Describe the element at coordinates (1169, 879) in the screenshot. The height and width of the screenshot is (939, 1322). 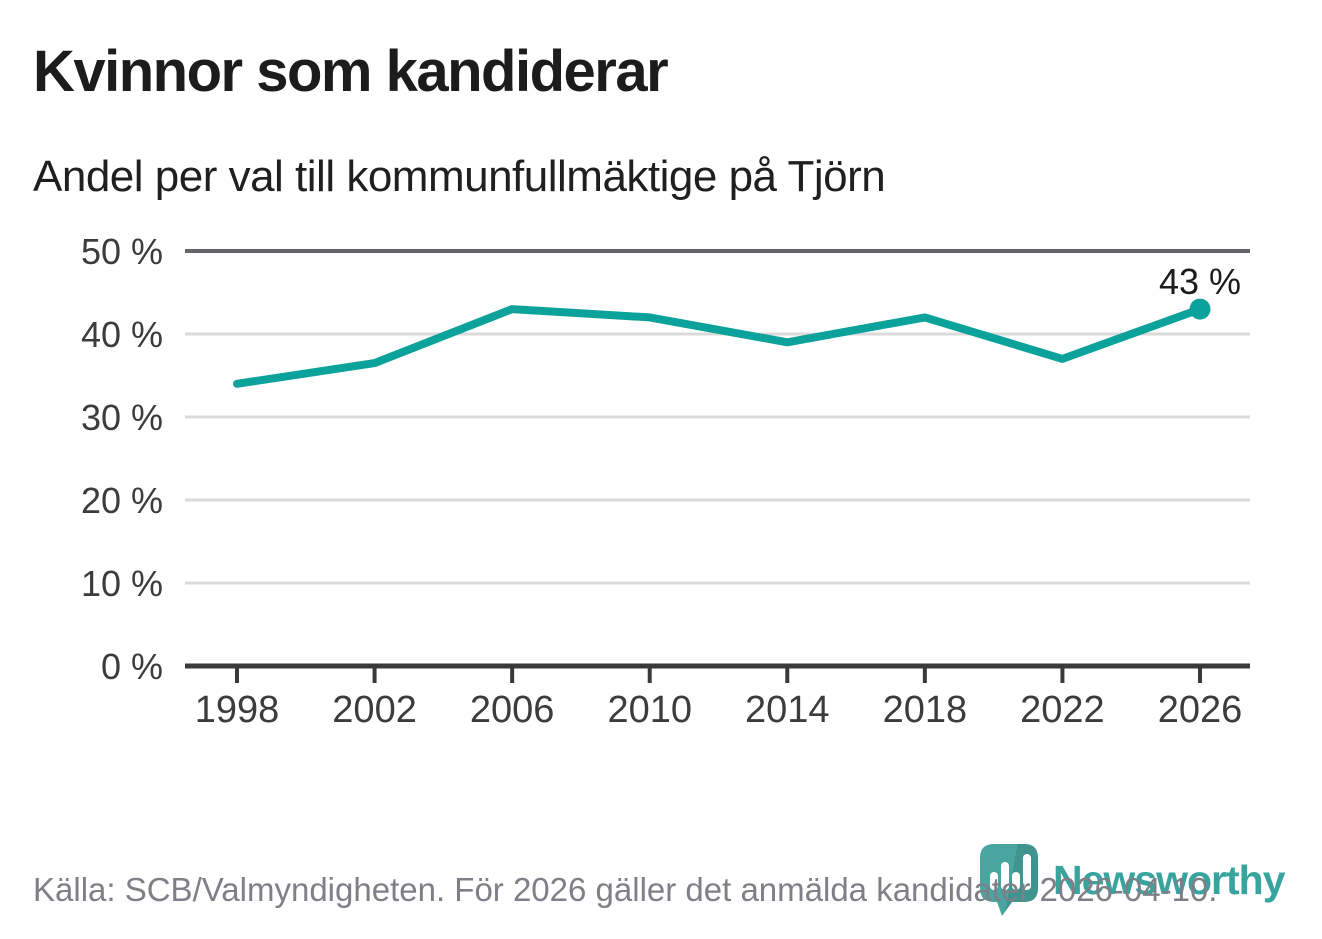
I see `brand-name: Newsworthy` at that location.